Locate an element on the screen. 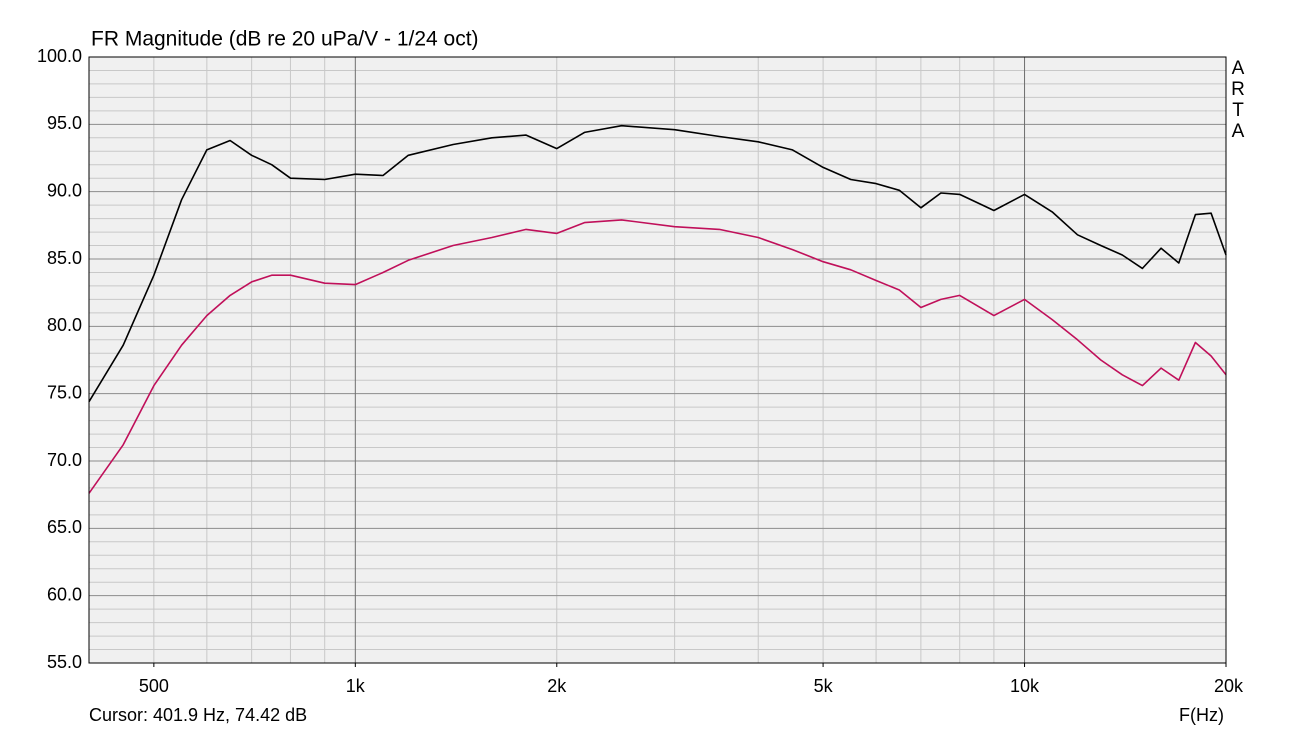  x-tick-label: 10k is located at coordinates (1025, 686).